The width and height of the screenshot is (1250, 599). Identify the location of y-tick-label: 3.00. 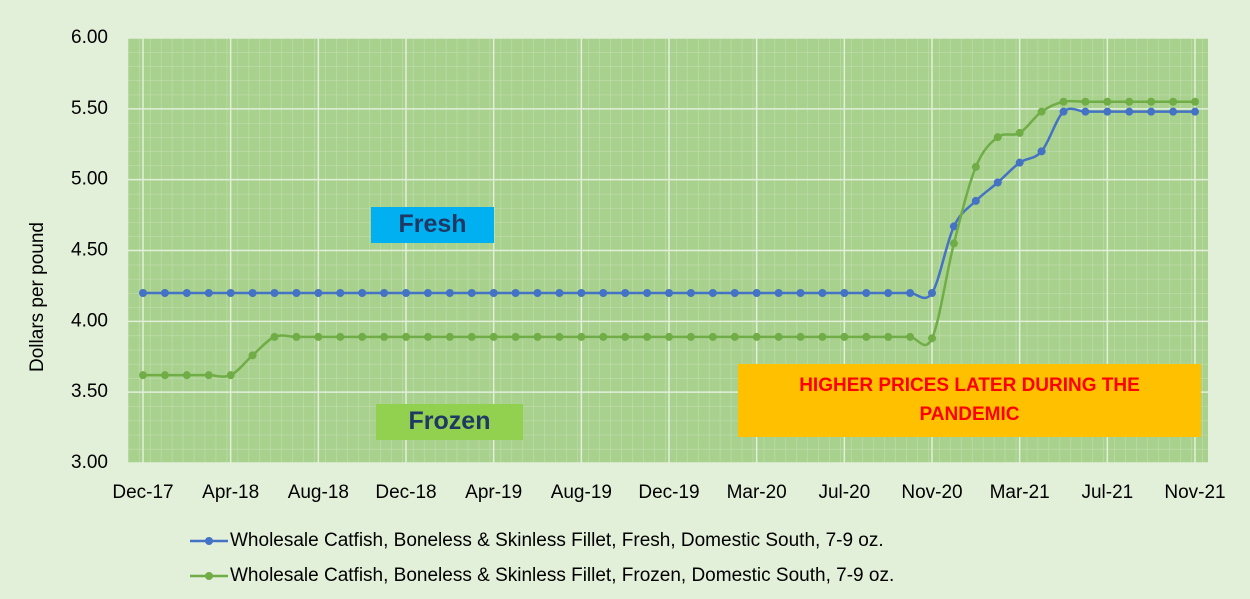
(89, 462).